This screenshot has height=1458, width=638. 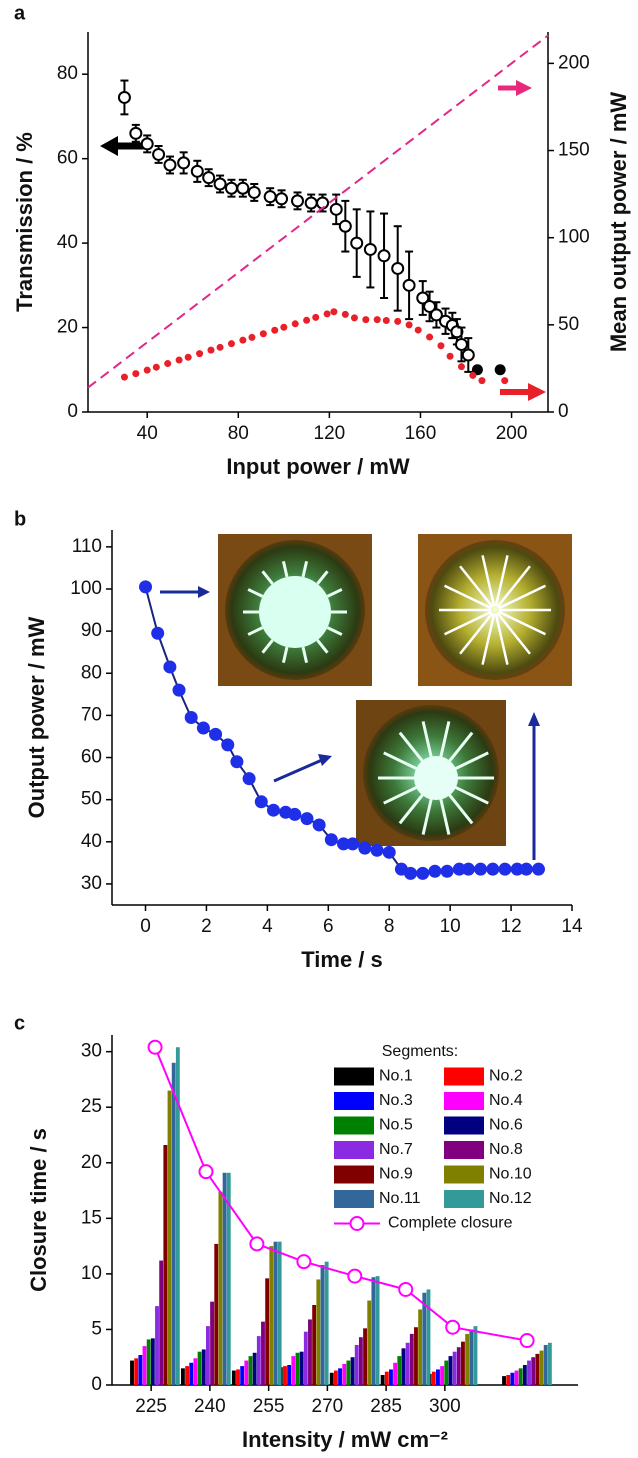 I want to click on panel-label: c, so click(x=19, y=1023).